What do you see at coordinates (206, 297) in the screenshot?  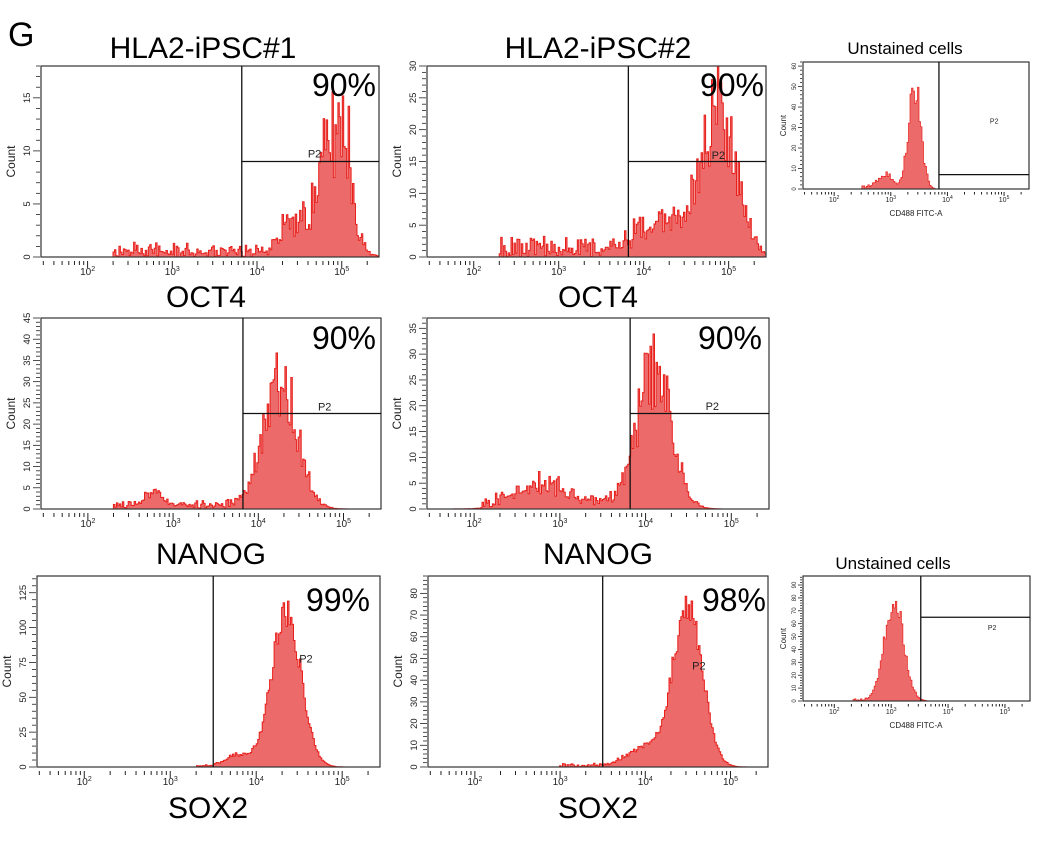 I see `x-axis-label: OCT4` at bounding box center [206, 297].